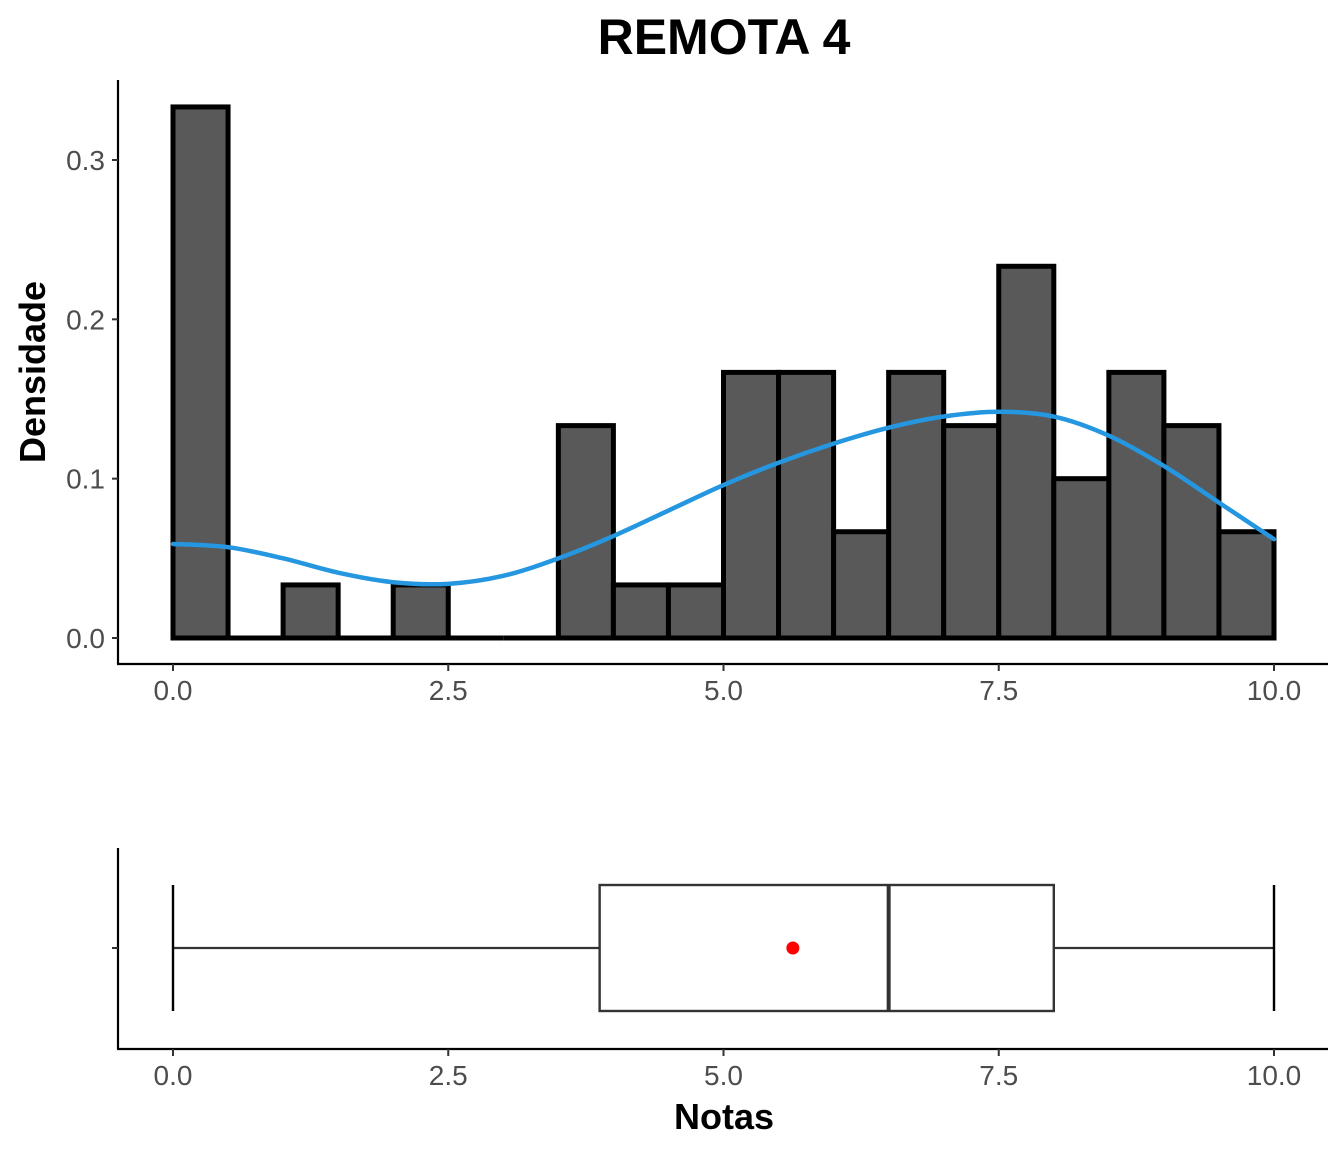 The image size is (1344, 1152). What do you see at coordinates (827, 948) in the screenshot?
I see `boxplot-box` at bounding box center [827, 948].